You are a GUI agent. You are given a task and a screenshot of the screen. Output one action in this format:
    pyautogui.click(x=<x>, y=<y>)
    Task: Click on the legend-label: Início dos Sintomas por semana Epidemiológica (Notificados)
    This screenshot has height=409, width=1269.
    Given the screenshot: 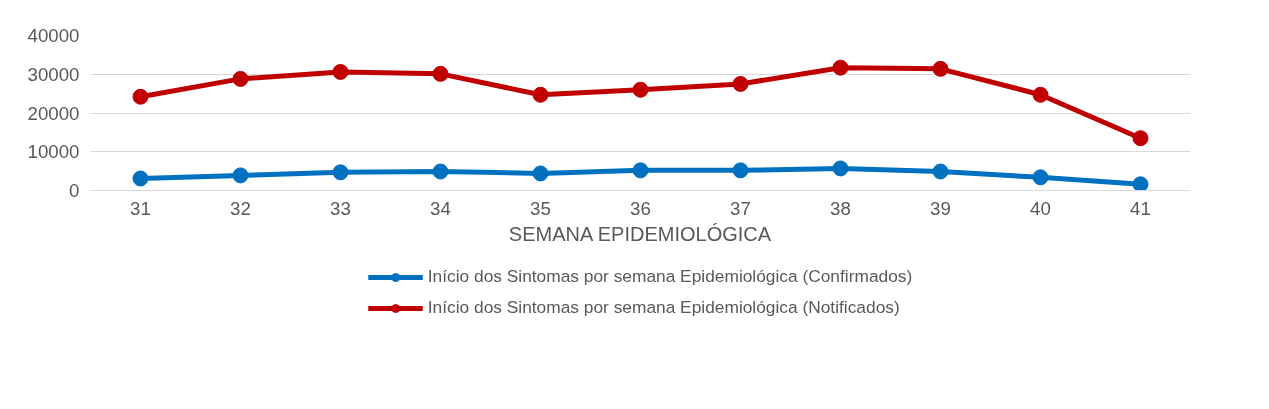 What is the action you would take?
    pyautogui.click(x=663, y=307)
    